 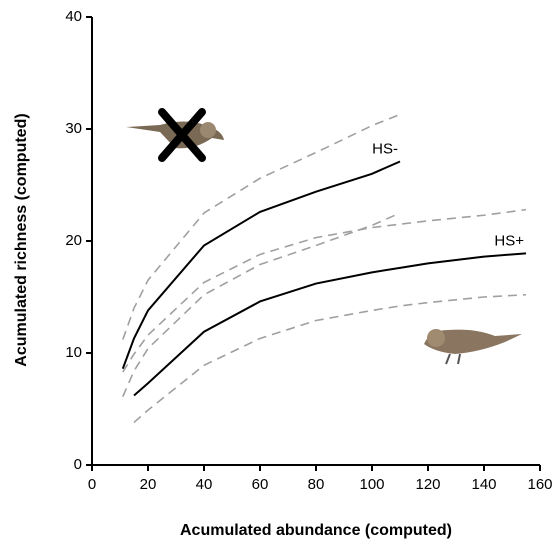 What do you see at coordinates (509, 240) in the screenshot?
I see `series-label: HS+` at bounding box center [509, 240].